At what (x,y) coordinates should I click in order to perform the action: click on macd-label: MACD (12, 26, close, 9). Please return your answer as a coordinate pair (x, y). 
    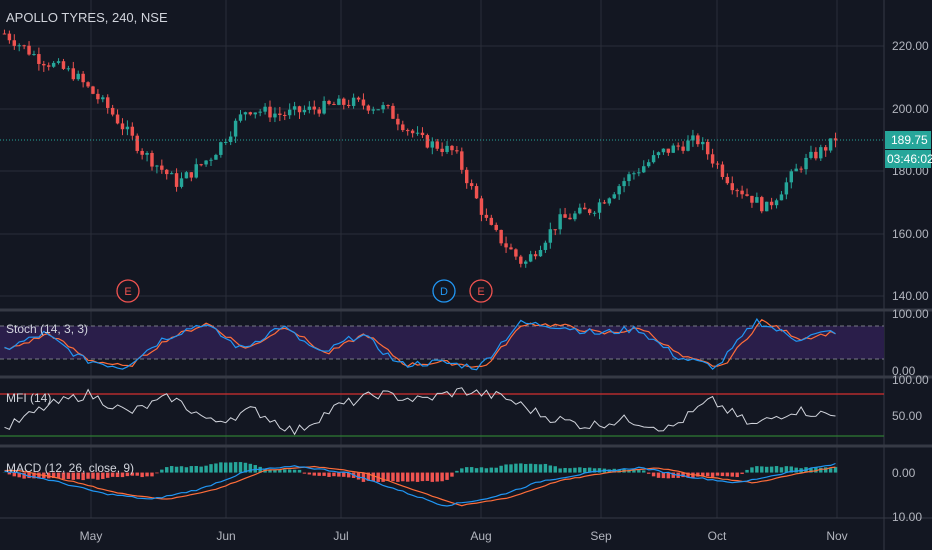
    Looking at the image, I should click on (70, 468).